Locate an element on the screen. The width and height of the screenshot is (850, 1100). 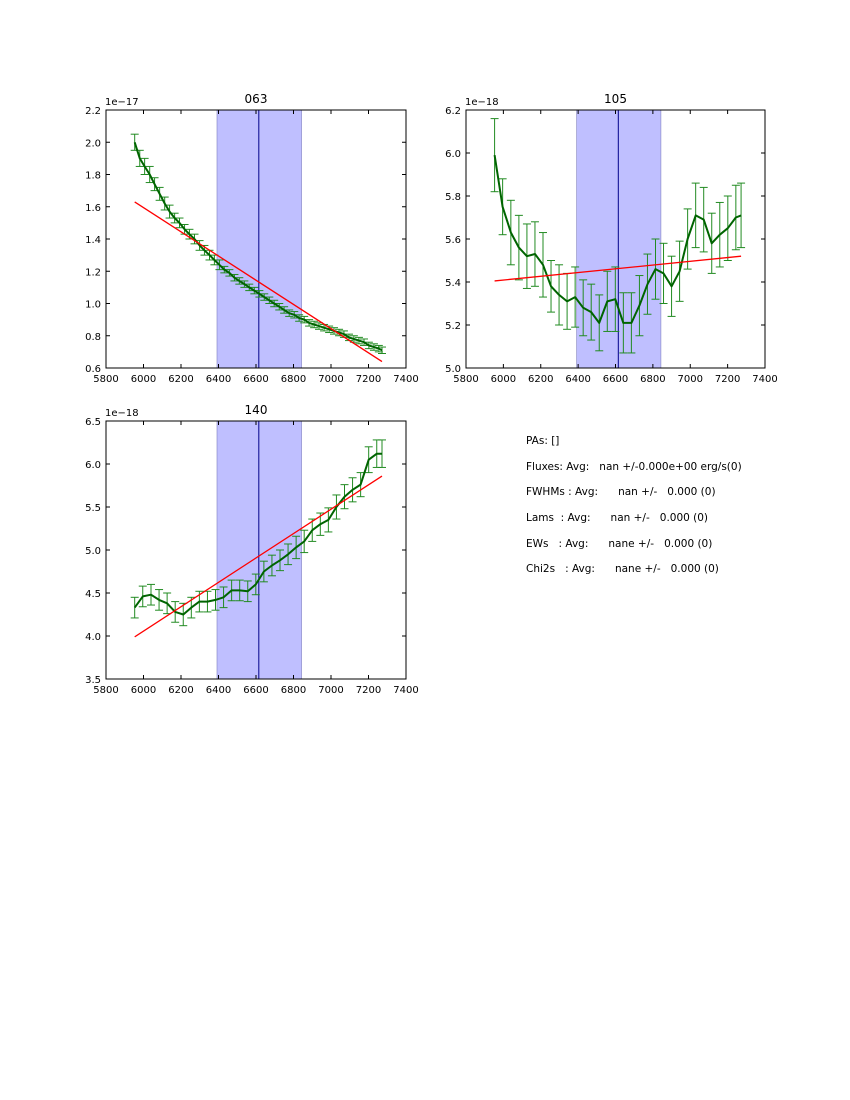
y-tick-label: 1.6 is located at coordinates (93, 208).